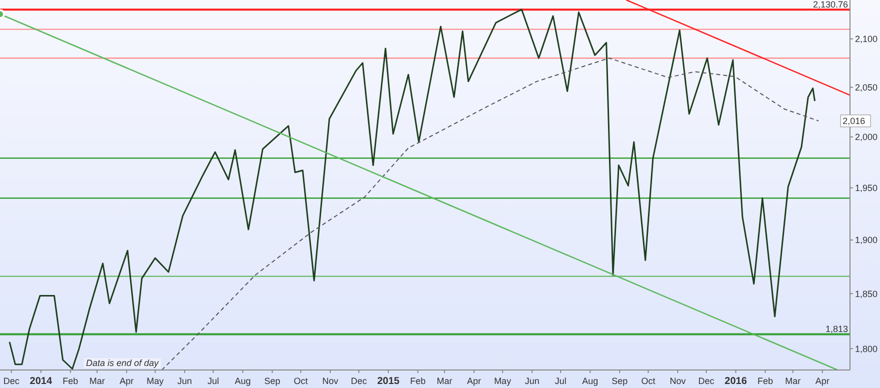  What do you see at coordinates (830, 5) in the screenshot?
I see `ref-line-label: 2,130.76` at bounding box center [830, 5].